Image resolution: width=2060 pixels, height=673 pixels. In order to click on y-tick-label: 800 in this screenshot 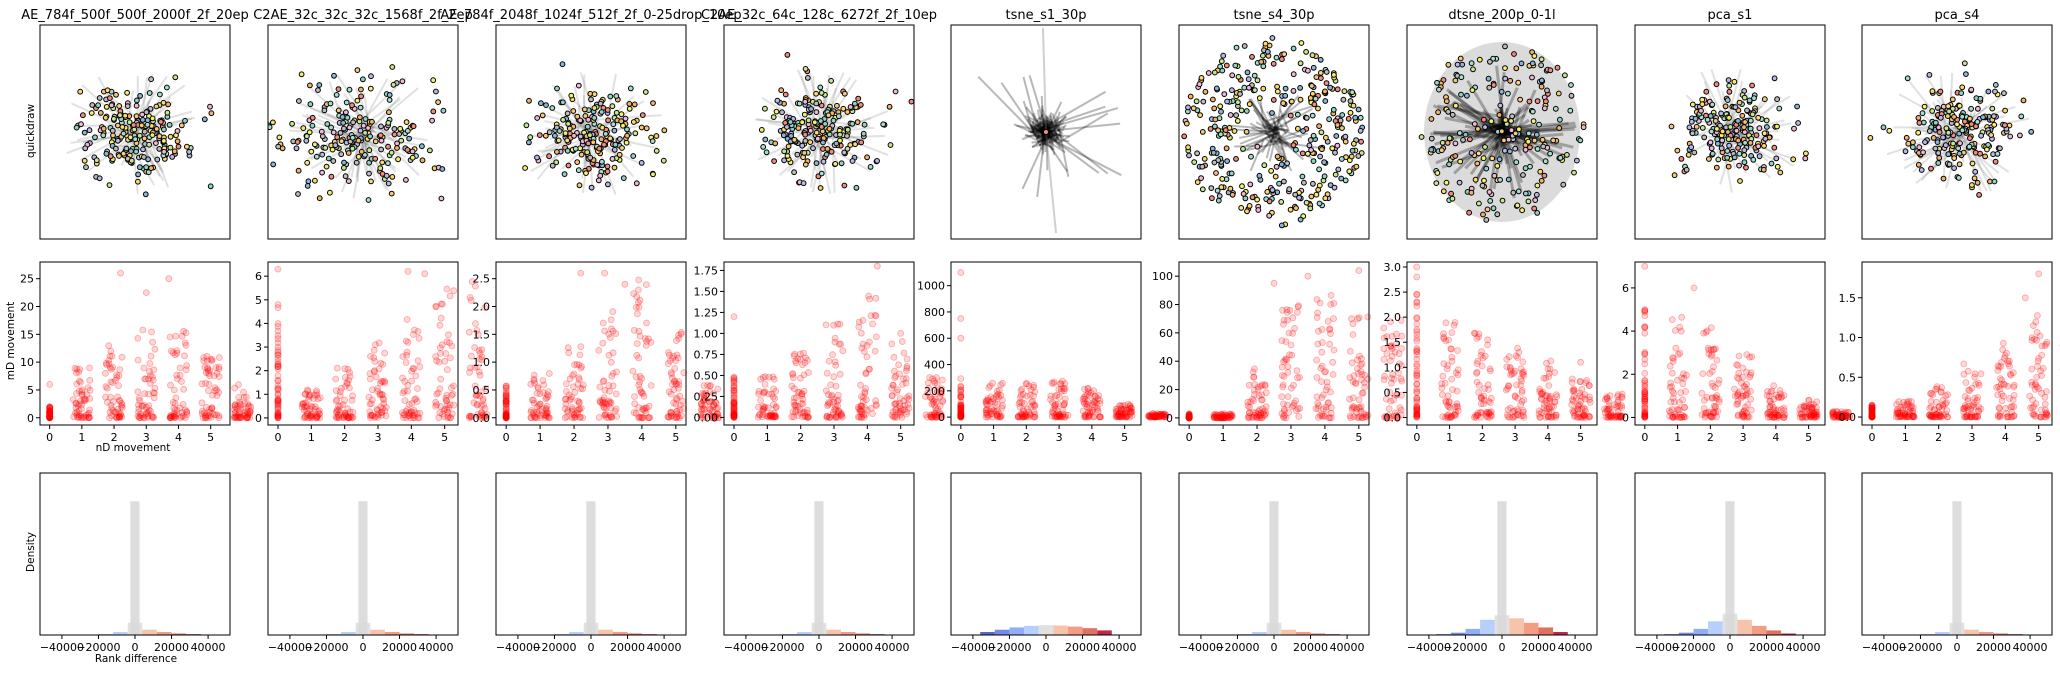, I will do `click(934, 312)`.